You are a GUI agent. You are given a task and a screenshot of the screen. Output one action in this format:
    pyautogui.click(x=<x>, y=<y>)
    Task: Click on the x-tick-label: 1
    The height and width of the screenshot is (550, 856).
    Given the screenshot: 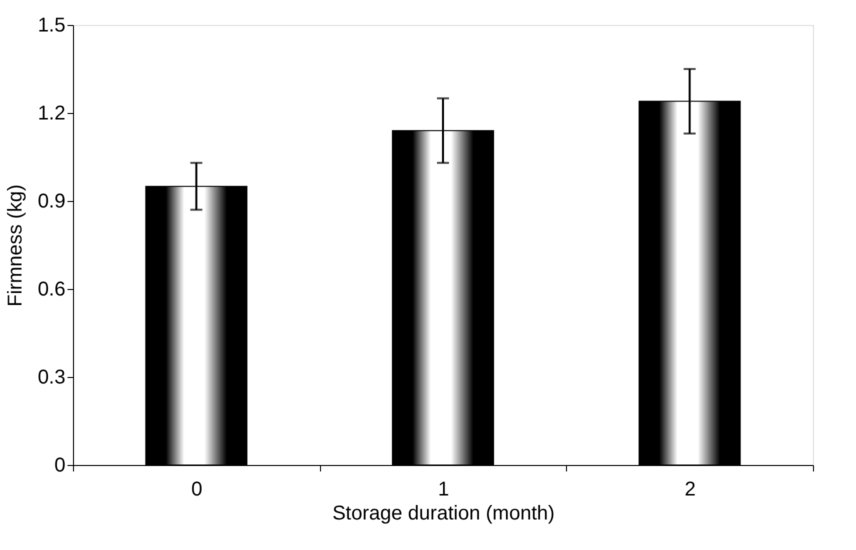 What is the action you would take?
    pyautogui.click(x=444, y=489)
    